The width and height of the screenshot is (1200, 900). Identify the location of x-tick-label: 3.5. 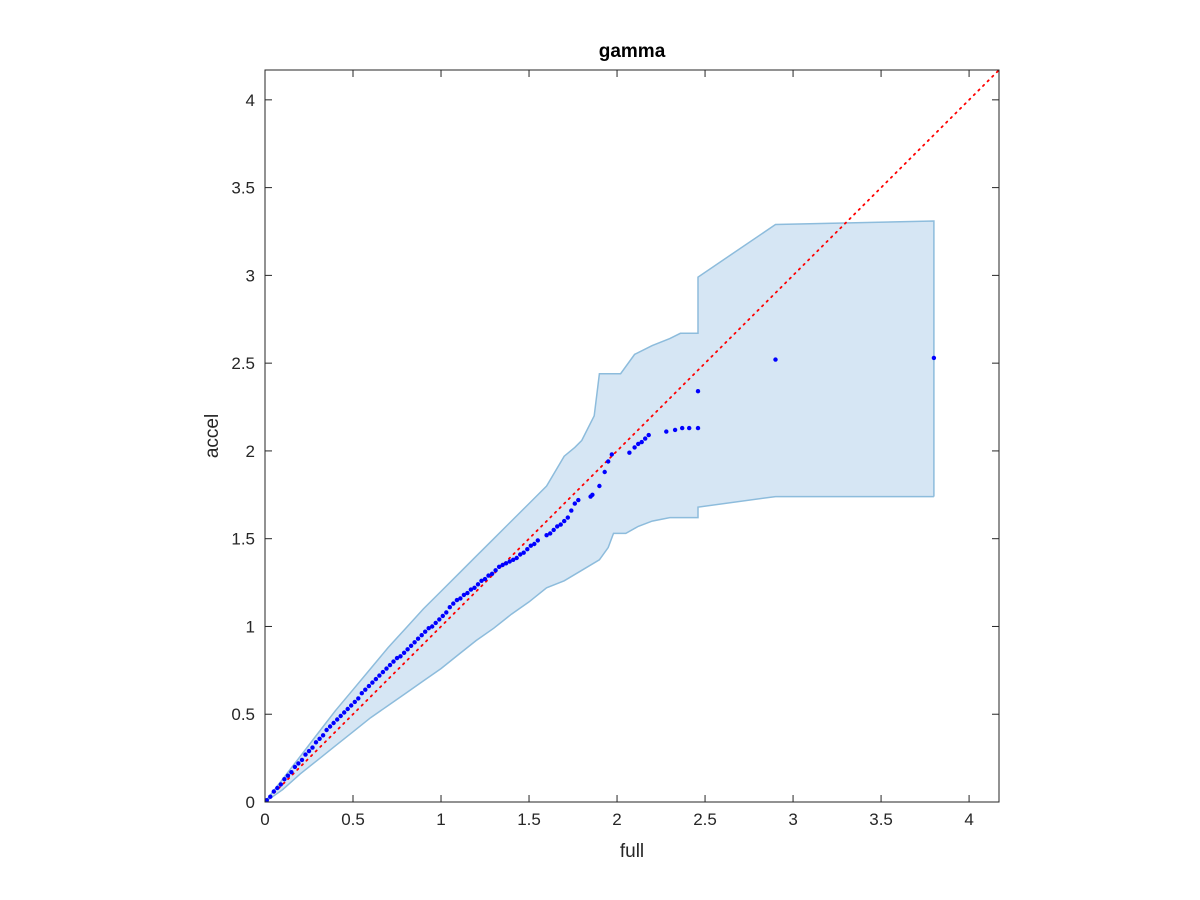
(881, 819).